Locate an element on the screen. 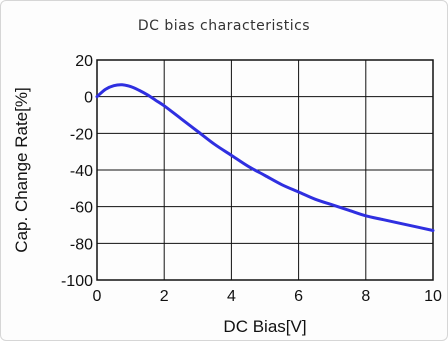 The width and height of the screenshot is (448, 341). y-axis-label: Cap. Change Rate[%] is located at coordinates (21, 169).